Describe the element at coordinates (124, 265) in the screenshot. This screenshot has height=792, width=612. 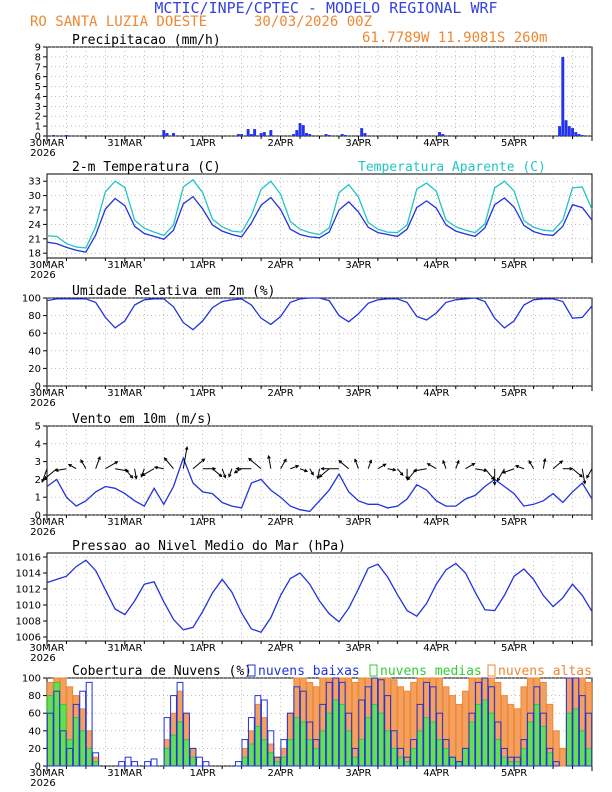
I see `x-tick-label: 31MAR` at that location.